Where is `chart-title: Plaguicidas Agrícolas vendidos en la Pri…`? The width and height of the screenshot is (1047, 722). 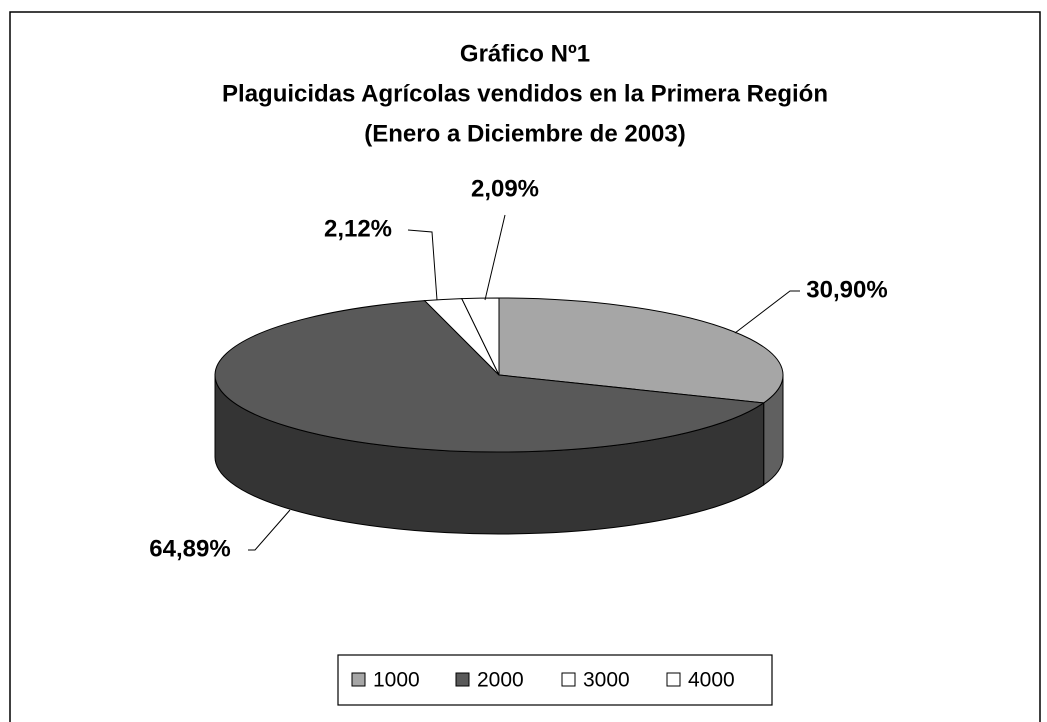 chart-title: Plaguicidas Agrícolas vendidos en la Pri… is located at coordinates (525, 93).